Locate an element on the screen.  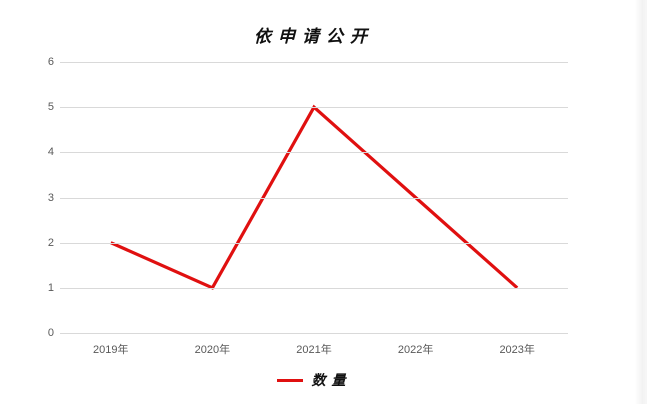
legend-series-label: 数量 is located at coordinates (331, 381).